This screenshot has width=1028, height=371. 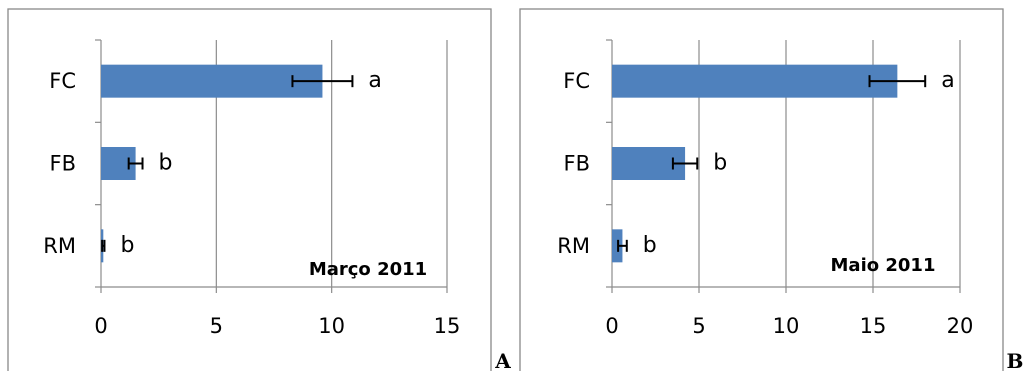 I want to click on panel-label: B, so click(x=1015, y=360).